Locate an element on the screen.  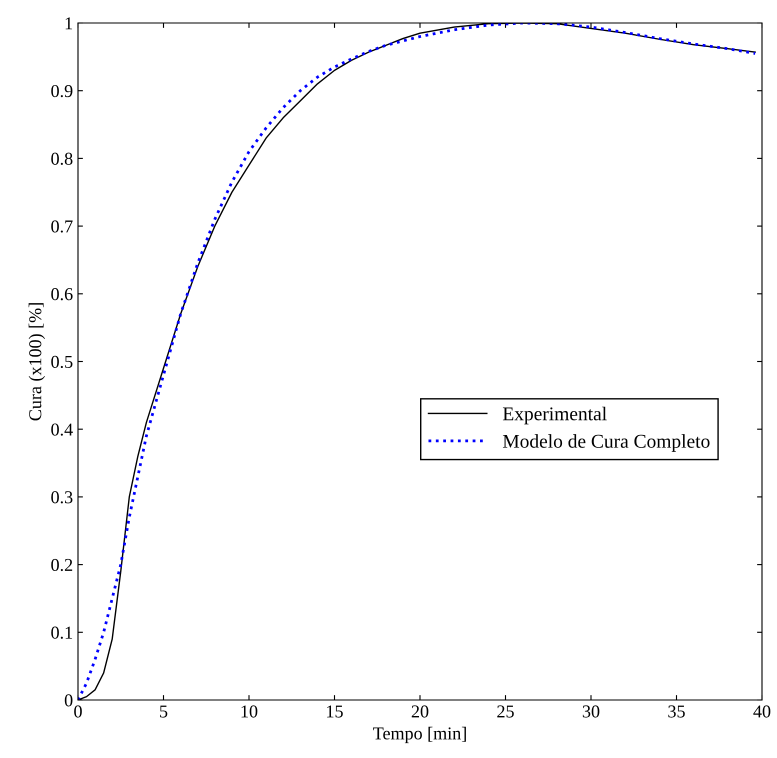
y-tick-label: 0.7 is located at coordinates (62, 226).